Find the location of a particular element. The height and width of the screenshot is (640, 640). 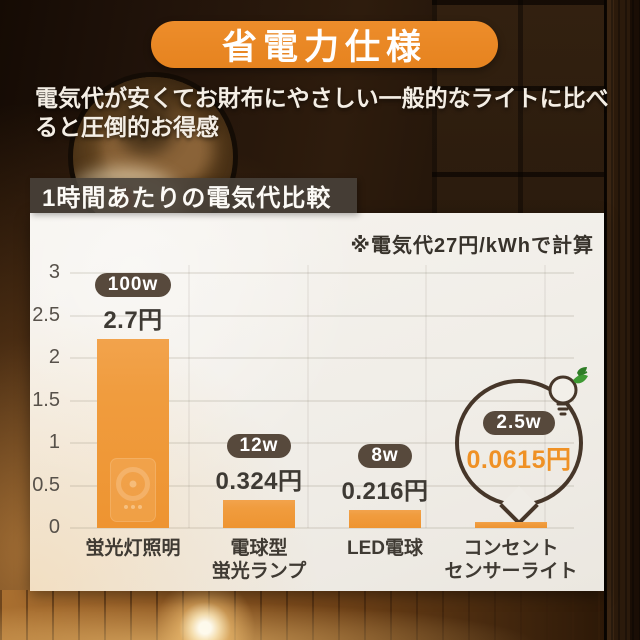

speech-bubble: 2.5w 0.0615円 is located at coordinates (521, 437).